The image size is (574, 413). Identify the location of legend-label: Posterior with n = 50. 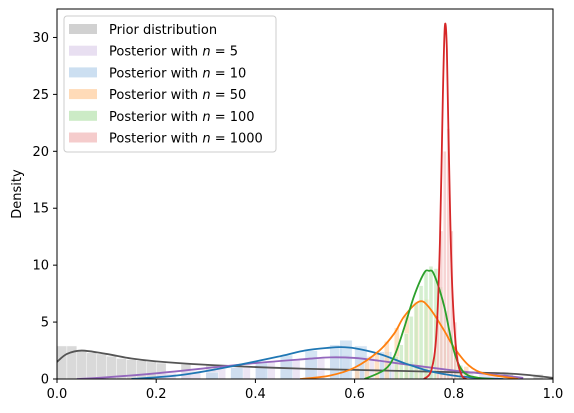
(177, 95).